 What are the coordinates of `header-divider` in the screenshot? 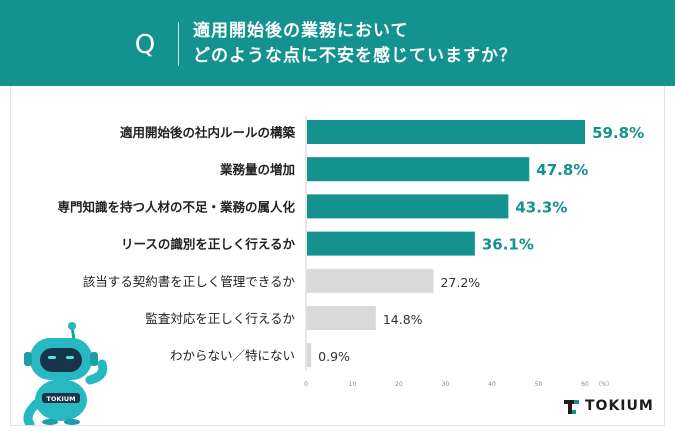 It's located at (178, 44).